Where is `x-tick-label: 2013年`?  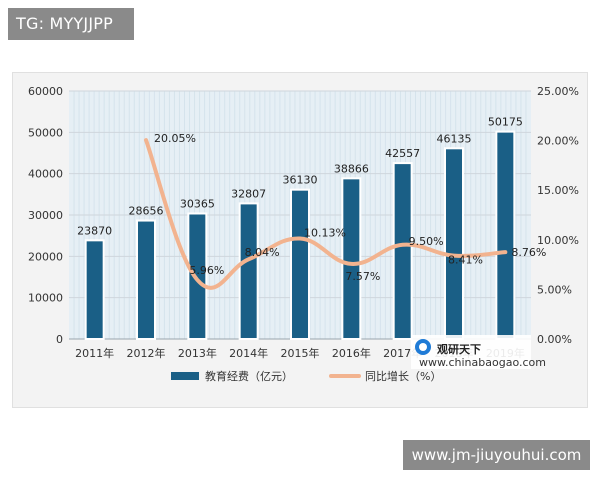
x-tick-label: 2013年 is located at coordinates (197, 353).